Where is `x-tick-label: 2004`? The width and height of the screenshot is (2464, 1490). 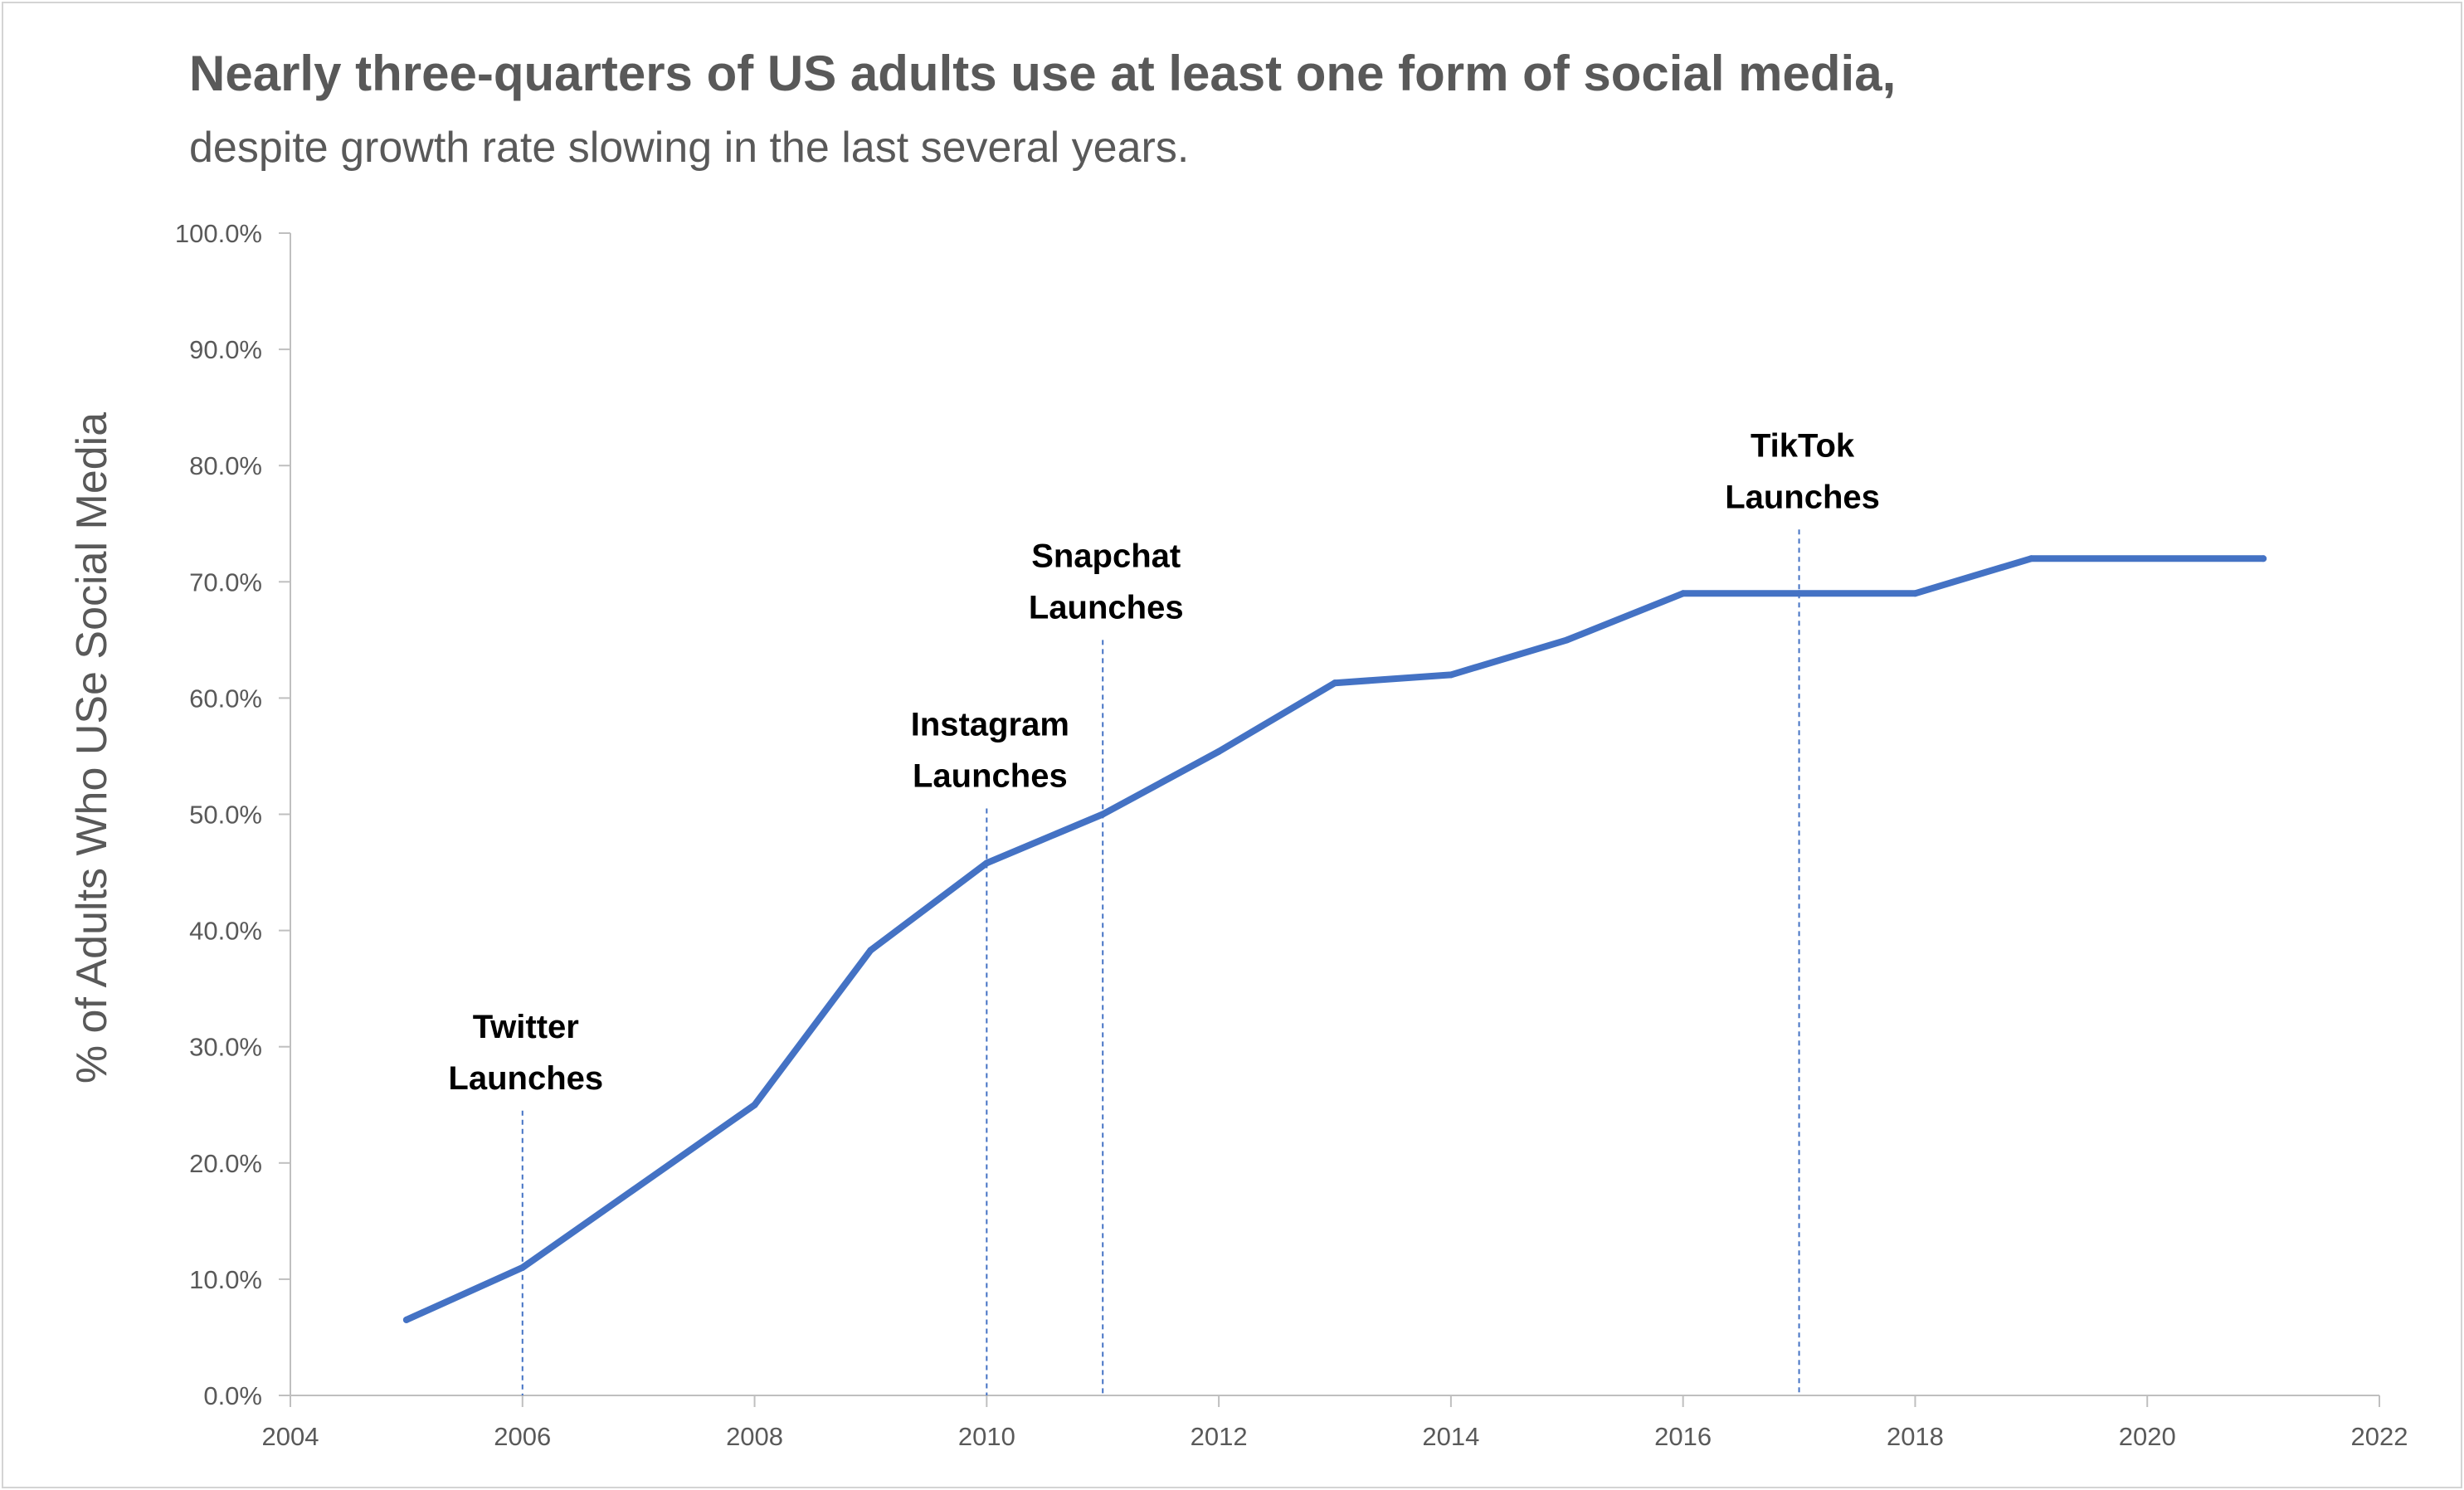
x-tick-label: 2004 is located at coordinates (290, 1437).